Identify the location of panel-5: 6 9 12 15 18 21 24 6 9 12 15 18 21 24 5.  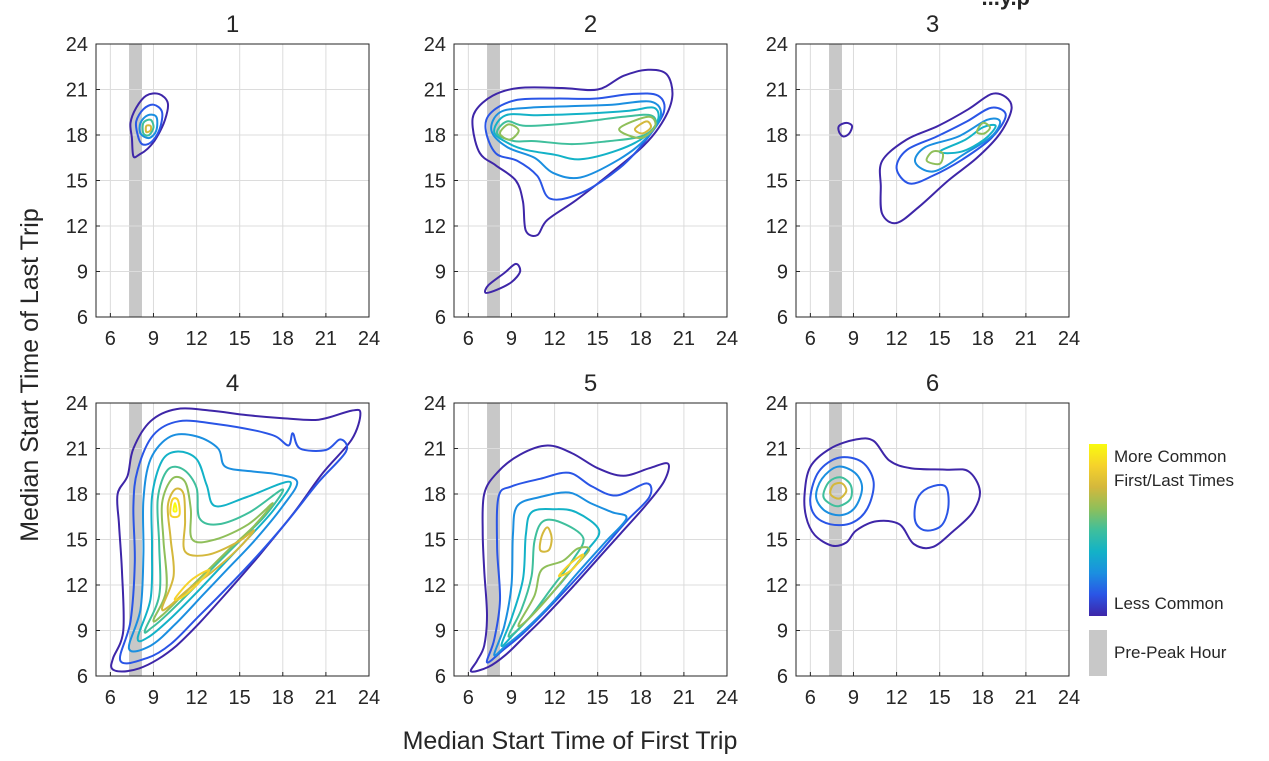
(581, 539).